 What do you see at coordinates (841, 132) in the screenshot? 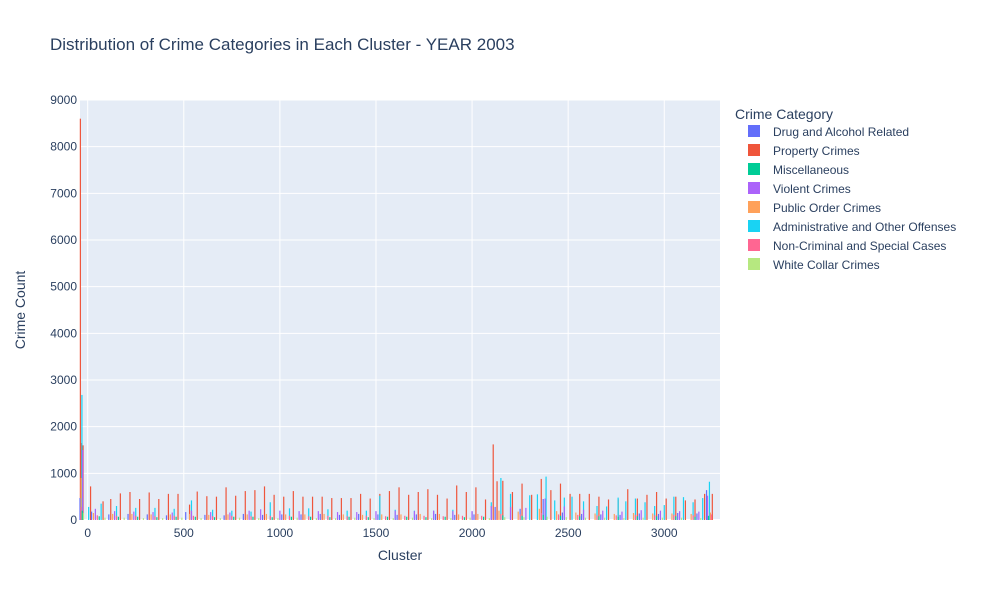
I see `legend-item-label: Drug and Alcohol Related` at bounding box center [841, 132].